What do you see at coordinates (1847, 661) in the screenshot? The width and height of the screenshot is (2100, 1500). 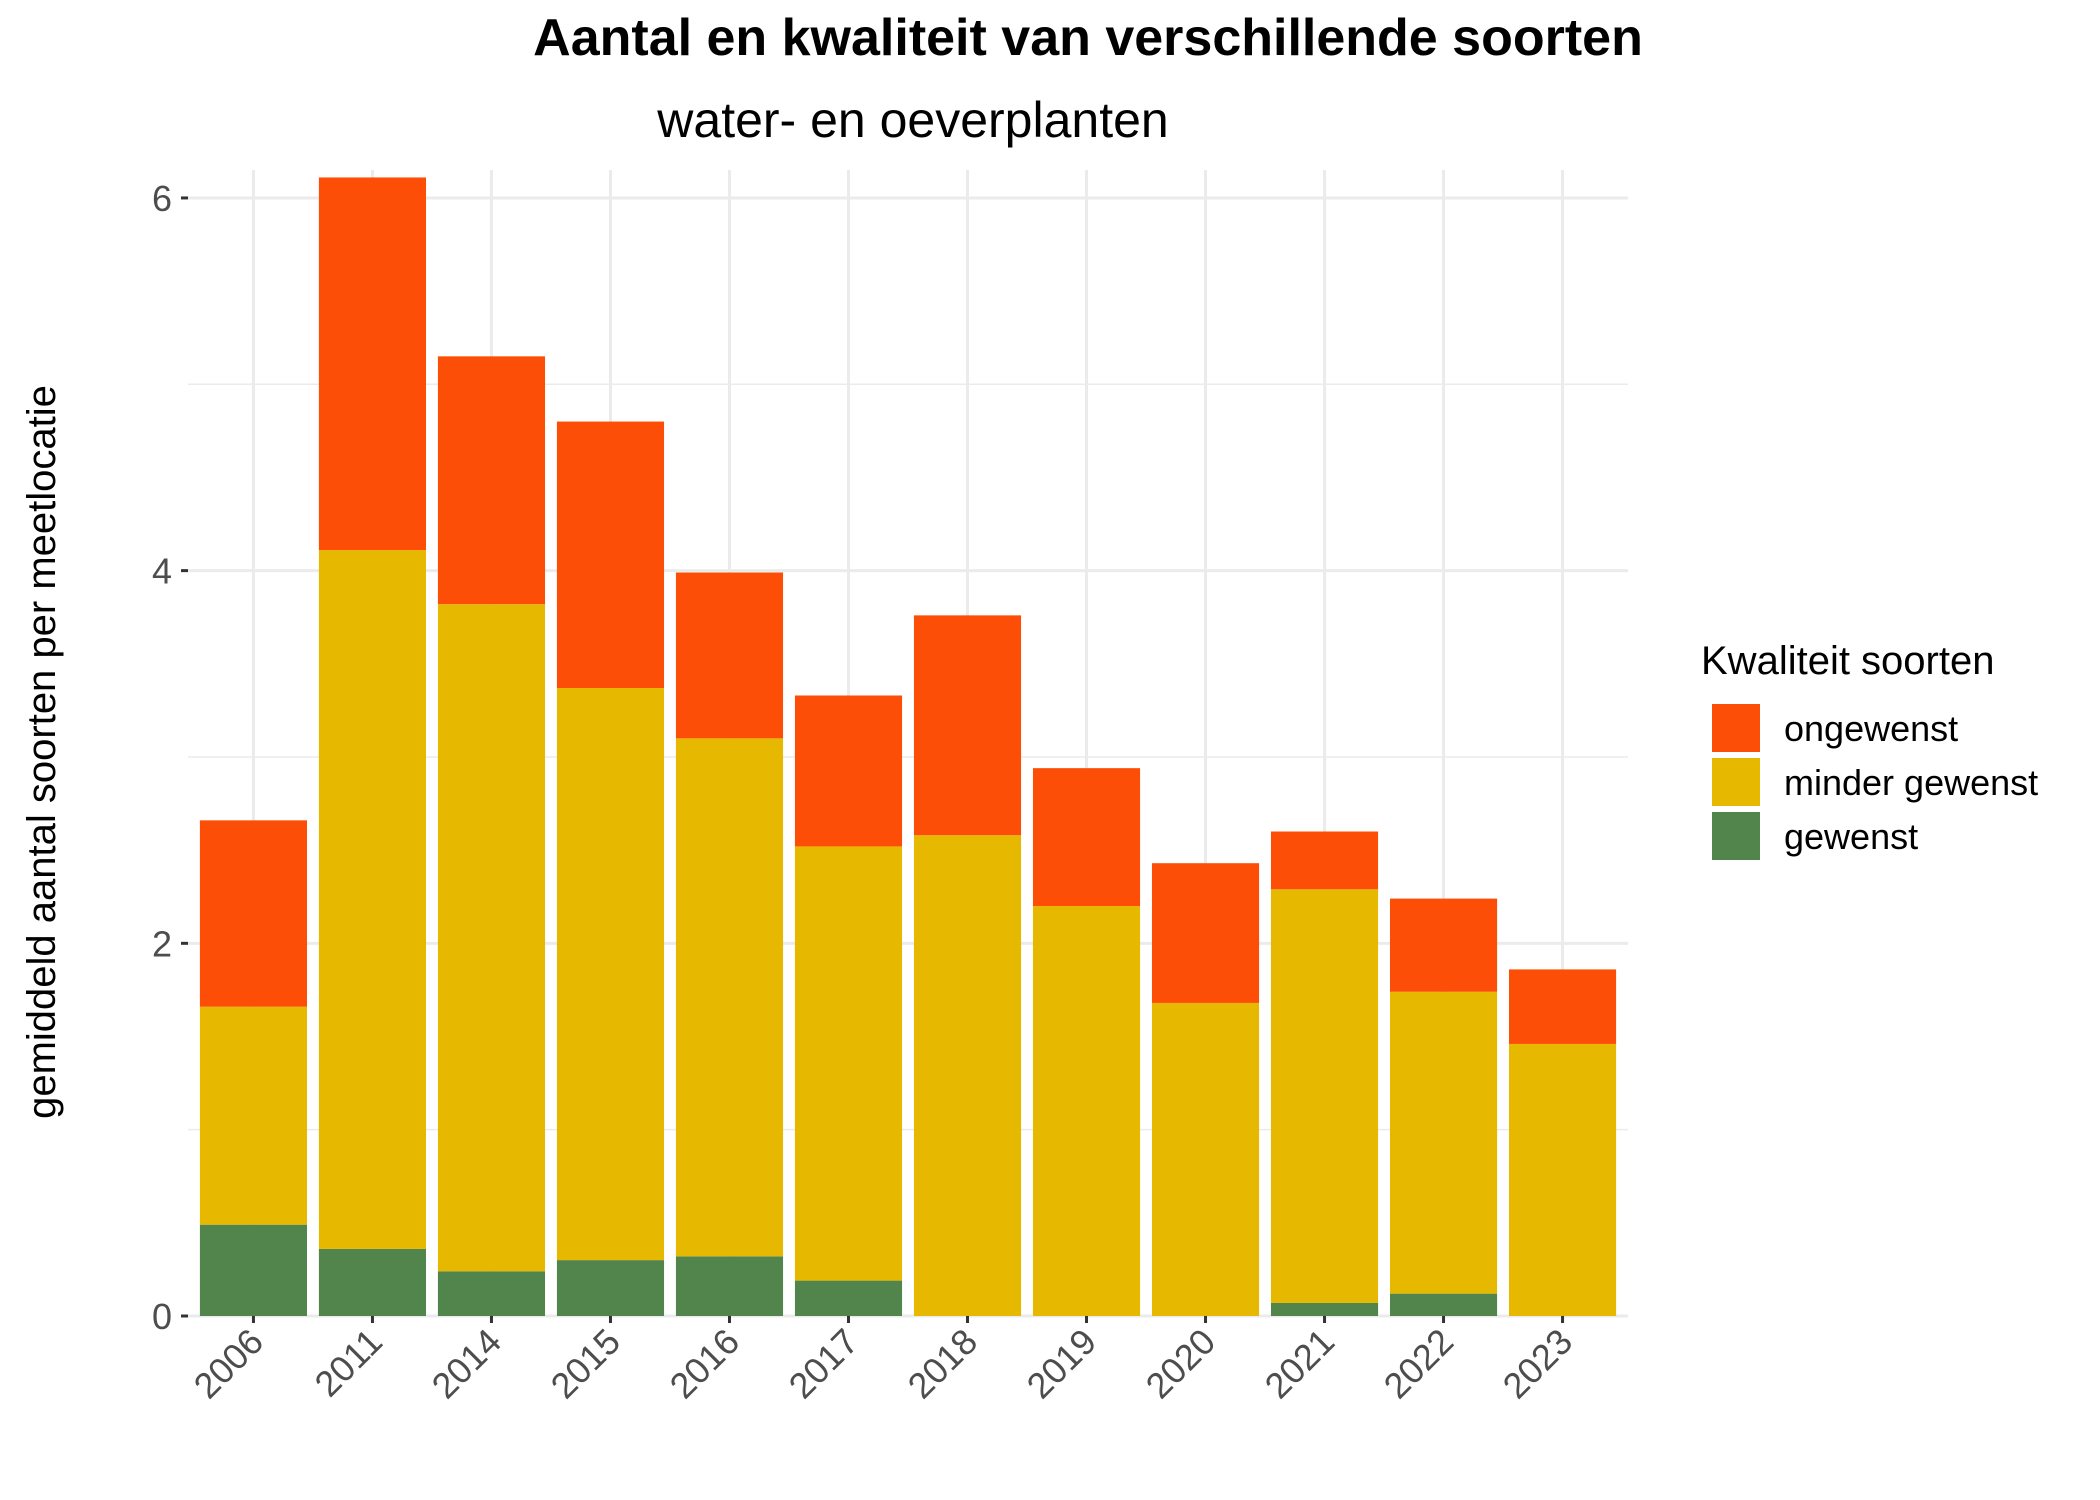 I see `legend-title: Kwaliteit soorten` at bounding box center [1847, 661].